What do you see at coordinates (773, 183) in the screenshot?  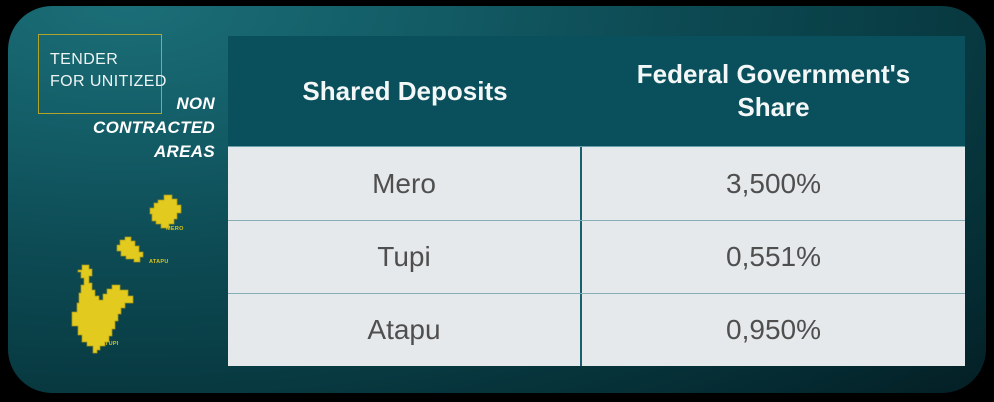 I see `cell-share-mero: 3,500%` at bounding box center [773, 183].